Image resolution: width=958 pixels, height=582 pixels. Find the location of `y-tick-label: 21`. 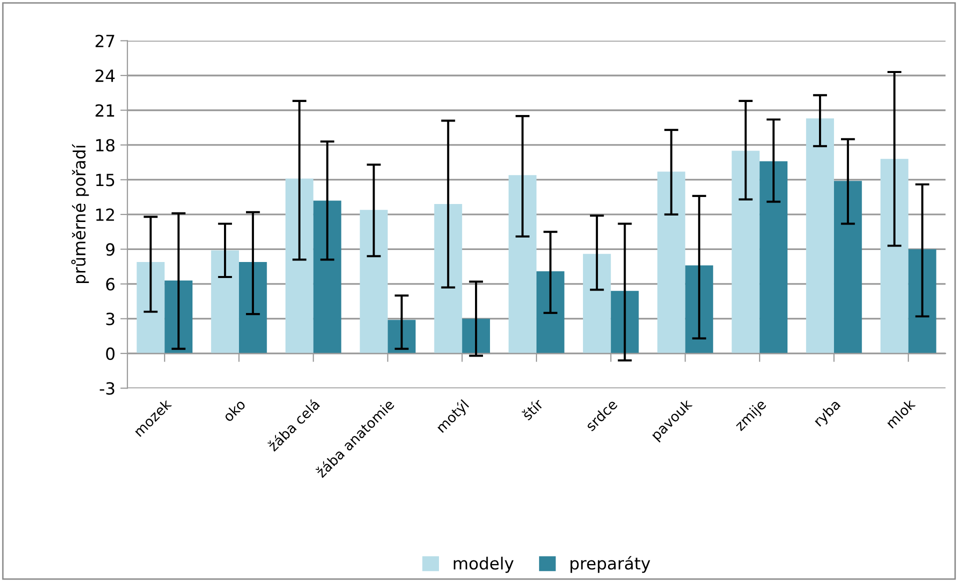

y-tick-label: 21 is located at coordinates (105, 110).